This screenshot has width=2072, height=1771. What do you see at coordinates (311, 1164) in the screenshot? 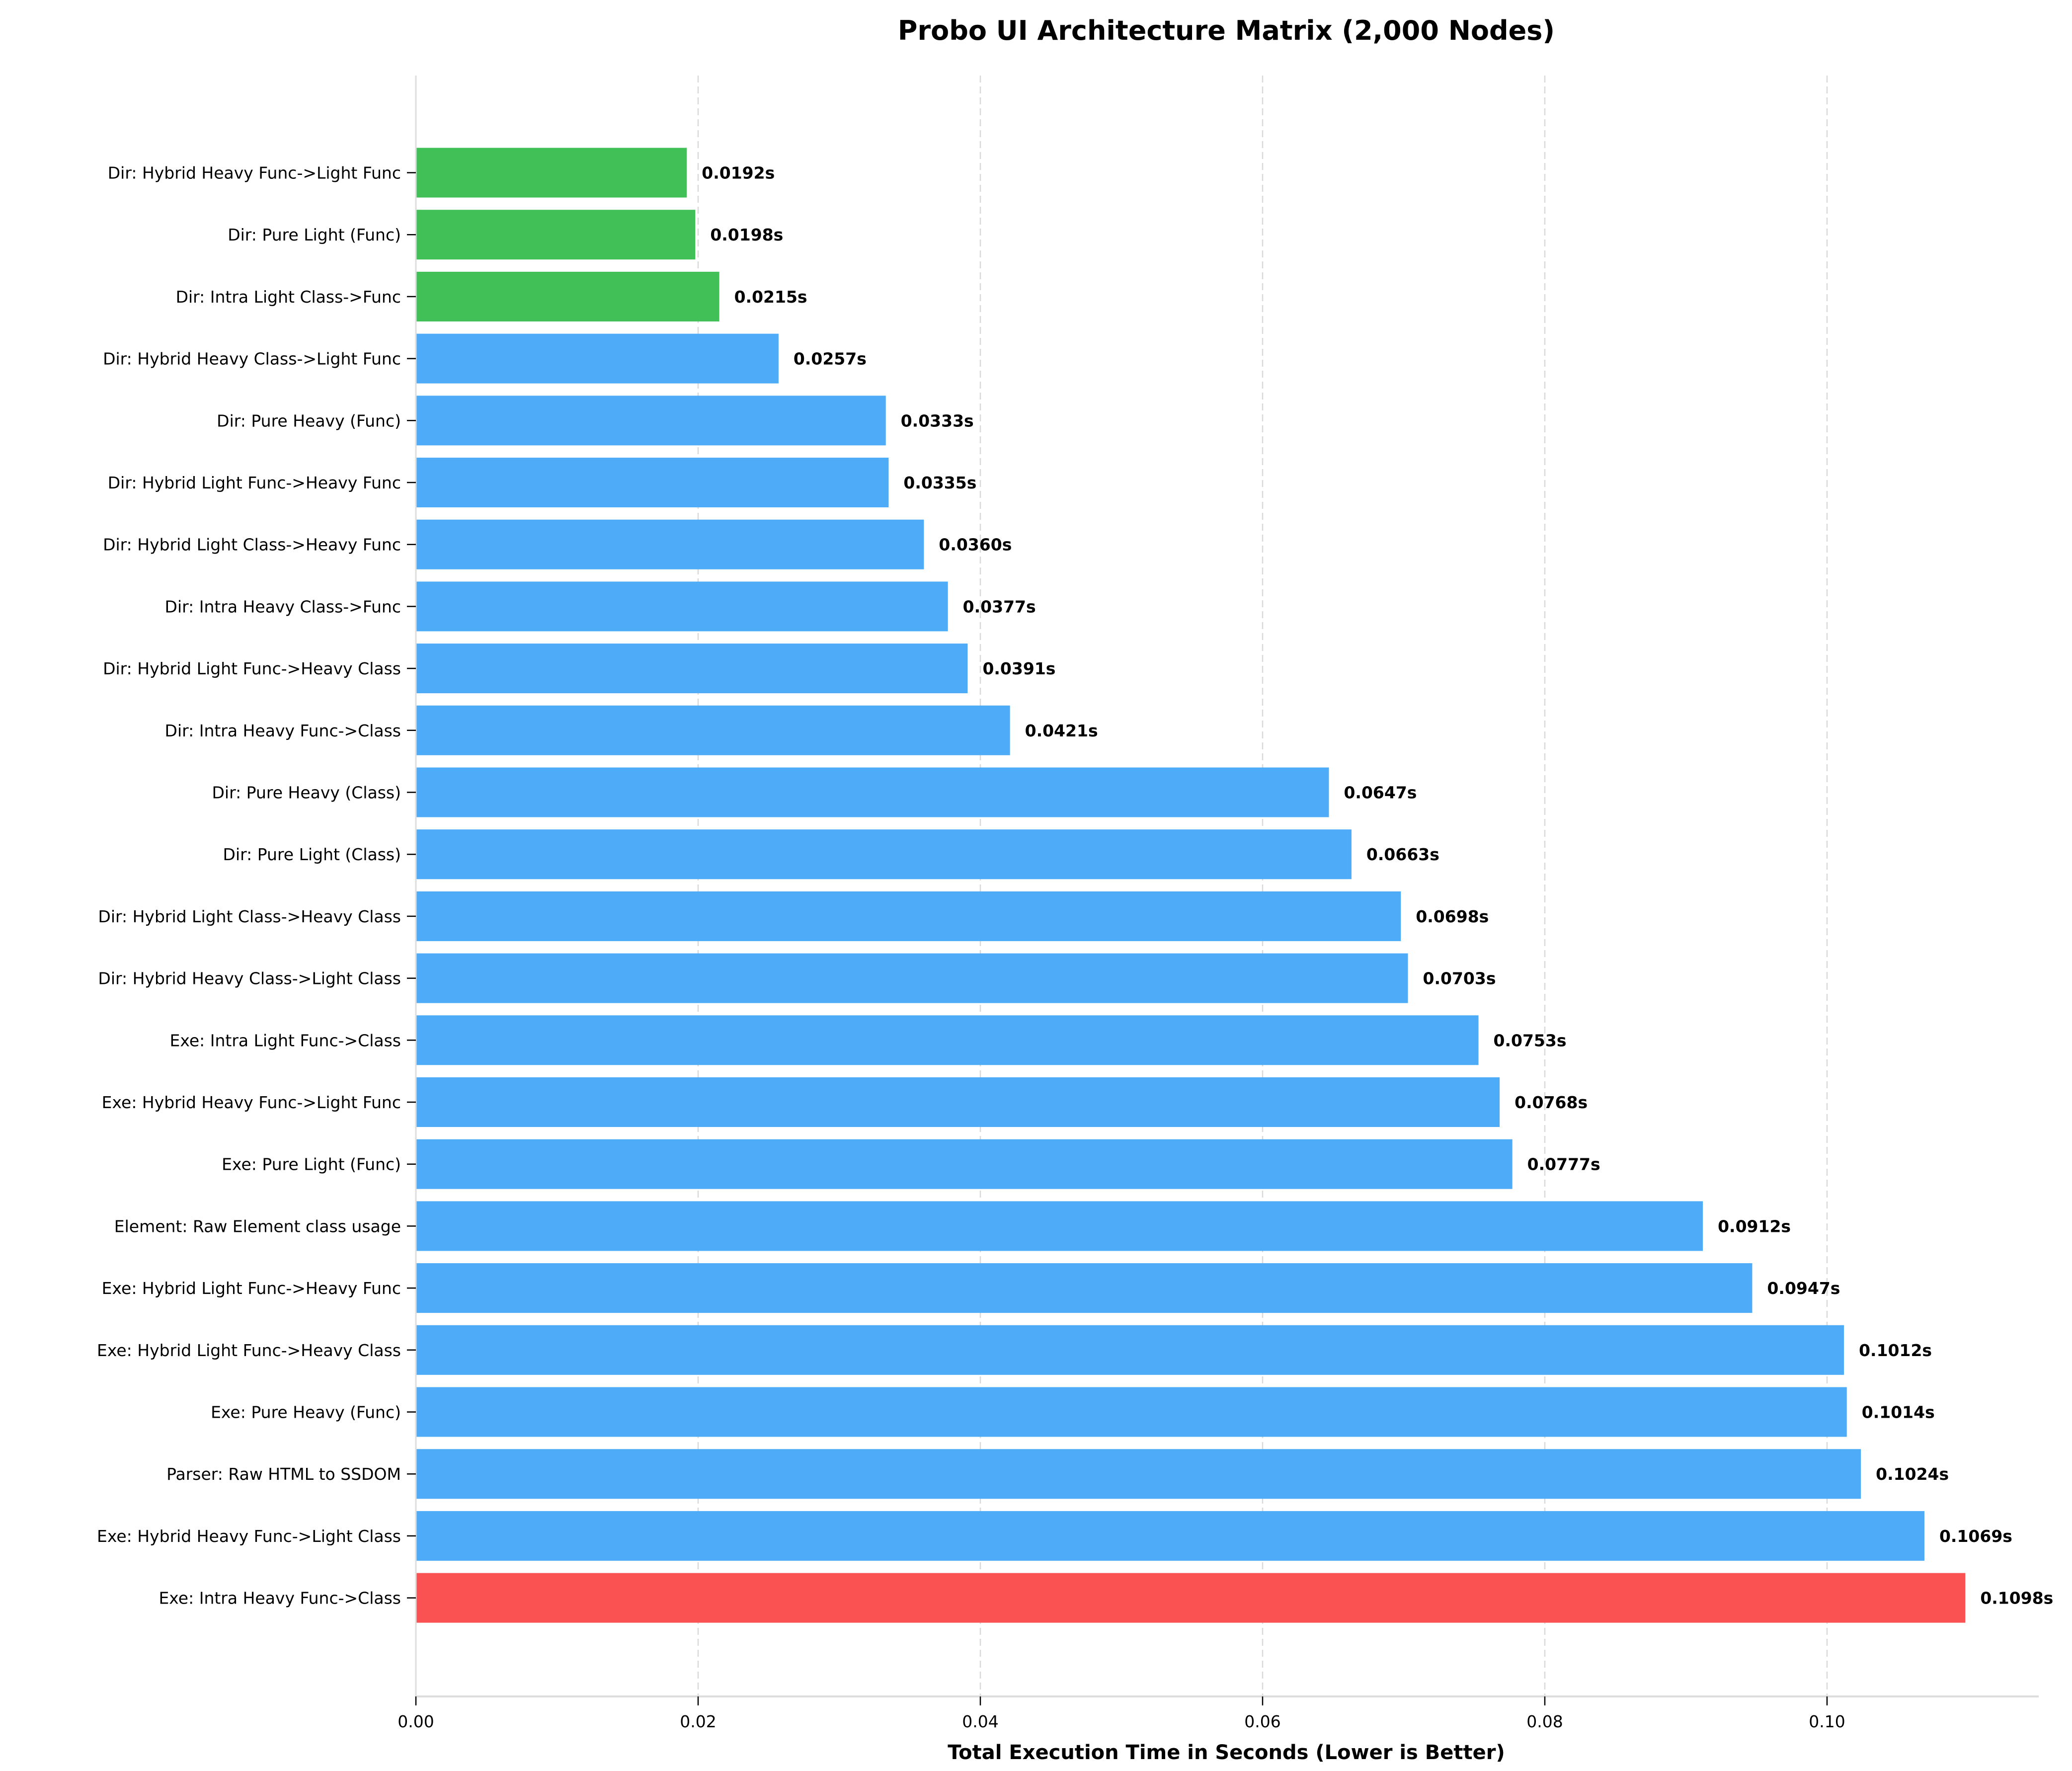
I see `y-tick-label: Exe: Pure Light (Func)` at bounding box center [311, 1164].